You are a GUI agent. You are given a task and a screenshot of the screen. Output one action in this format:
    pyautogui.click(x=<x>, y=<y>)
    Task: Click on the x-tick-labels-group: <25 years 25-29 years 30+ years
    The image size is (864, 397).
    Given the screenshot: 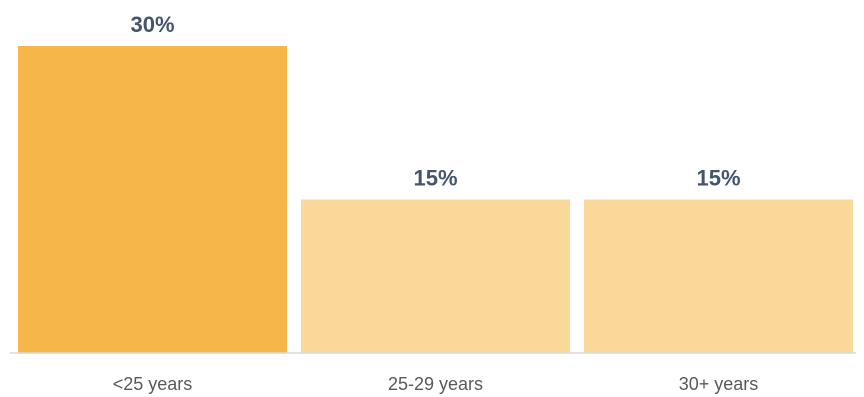 What is the action you would take?
    pyautogui.click(x=436, y=384)
    